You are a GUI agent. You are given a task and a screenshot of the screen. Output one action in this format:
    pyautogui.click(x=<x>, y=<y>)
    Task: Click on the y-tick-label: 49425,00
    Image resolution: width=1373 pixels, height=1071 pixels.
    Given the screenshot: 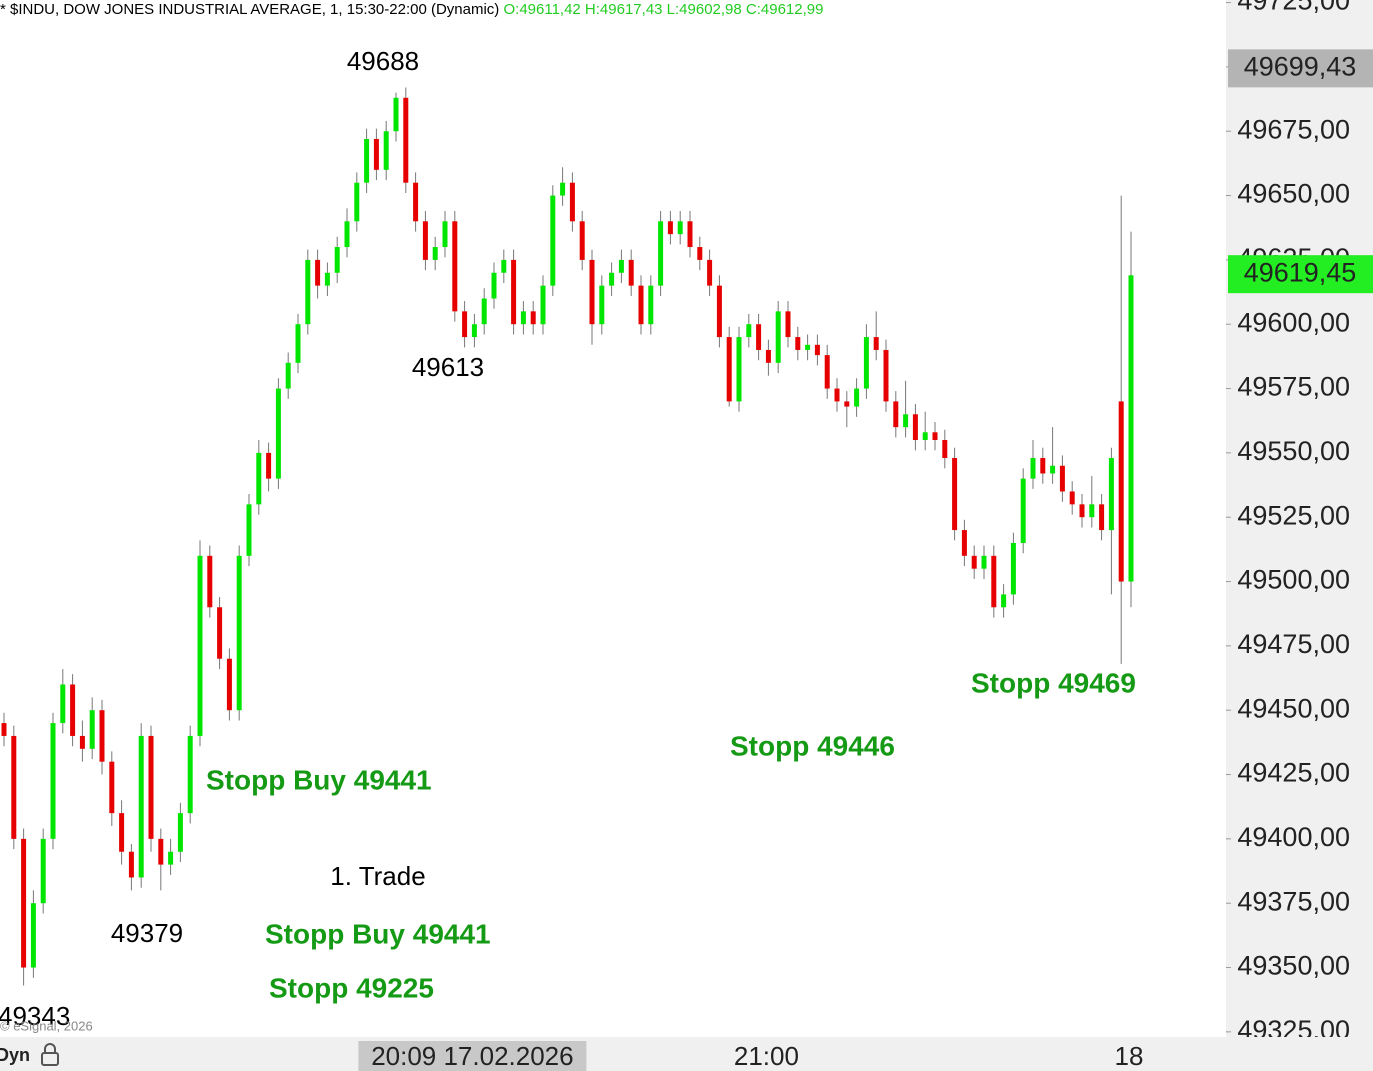 What is the action you would take?
    pyautogui.click(x=1293, y=773)
    